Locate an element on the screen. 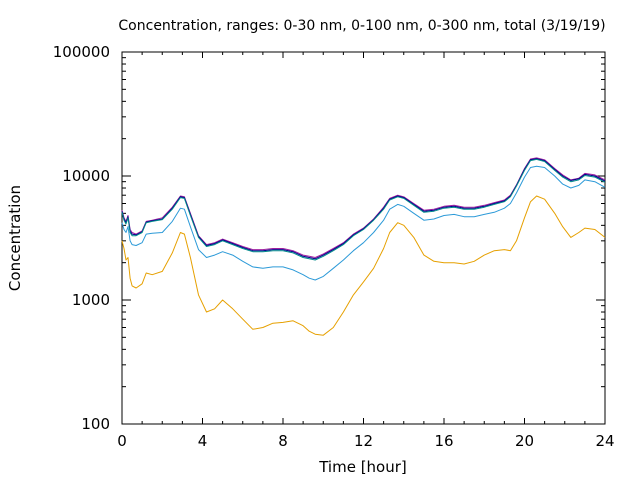  x-tick-label: 20 is located at coordinates (524, 441).